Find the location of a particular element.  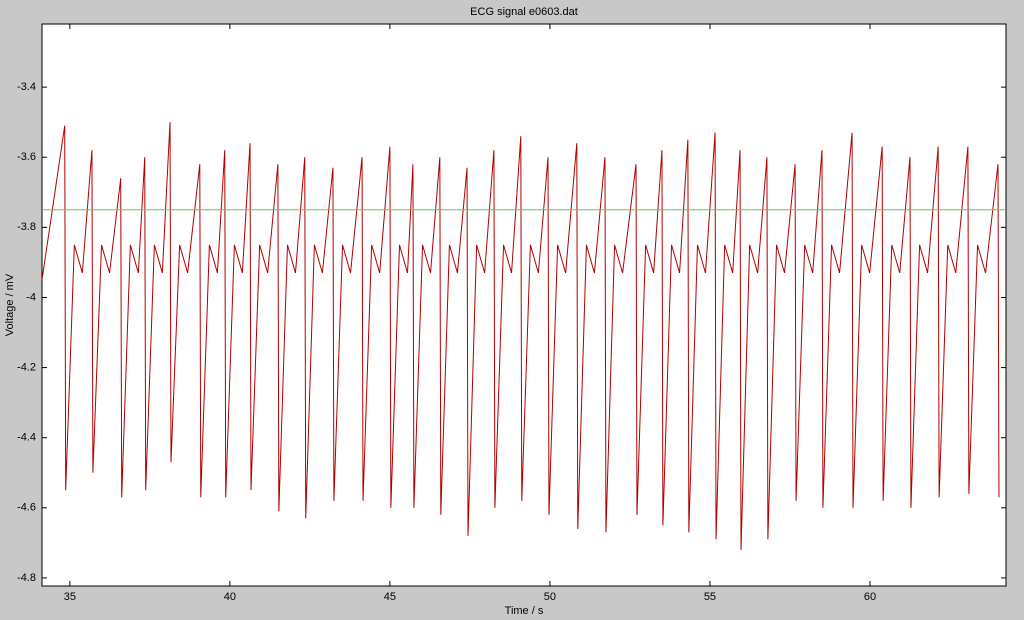

x-tick-label: 50 is located at coordinates (550, 597).